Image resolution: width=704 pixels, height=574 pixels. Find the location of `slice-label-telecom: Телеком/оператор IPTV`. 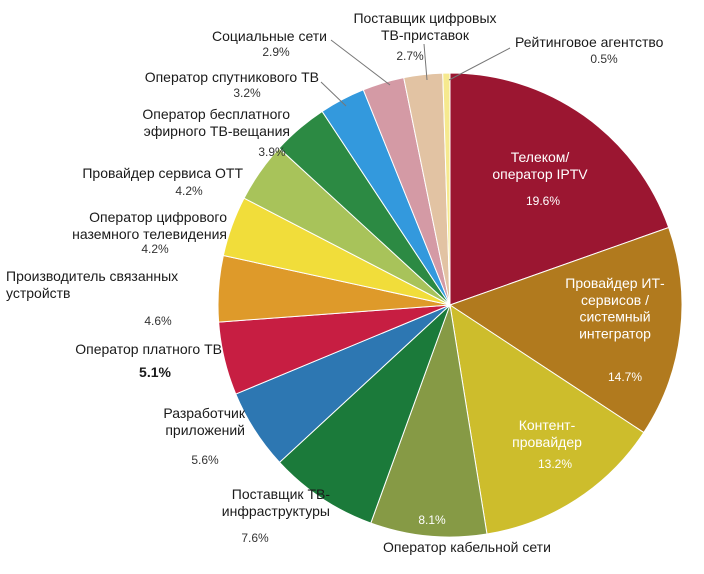

slice-label-telecom: Телеком/оператор IPTV is located at coordinates (540, 165).